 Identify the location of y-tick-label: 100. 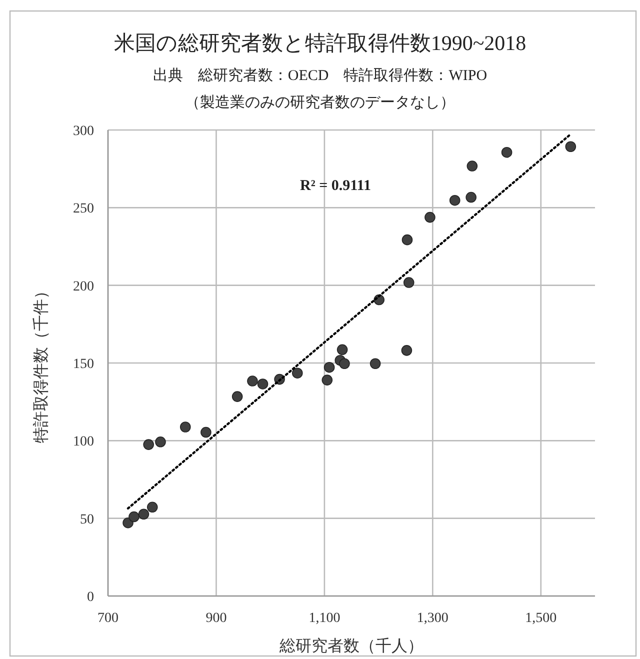
(83, 442).